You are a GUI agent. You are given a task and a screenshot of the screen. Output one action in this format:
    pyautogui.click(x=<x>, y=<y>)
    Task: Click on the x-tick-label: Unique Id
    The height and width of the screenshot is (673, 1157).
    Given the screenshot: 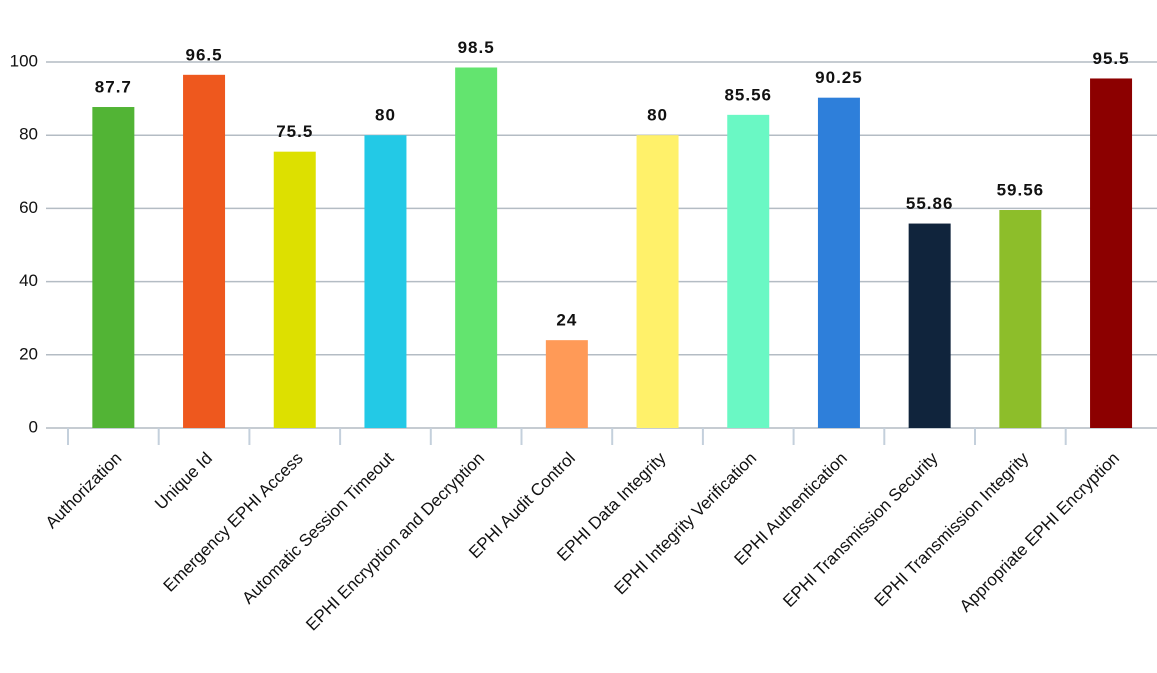 What is the action you would take?
    pyautogui.click(x=183, y=481)
    